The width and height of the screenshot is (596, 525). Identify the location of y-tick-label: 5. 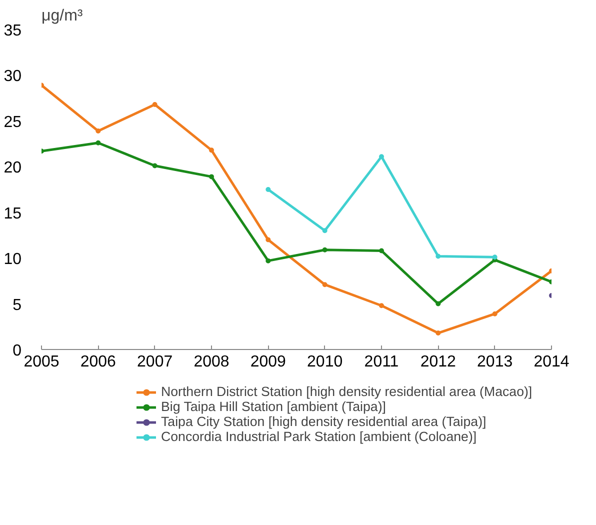
(17, 305).